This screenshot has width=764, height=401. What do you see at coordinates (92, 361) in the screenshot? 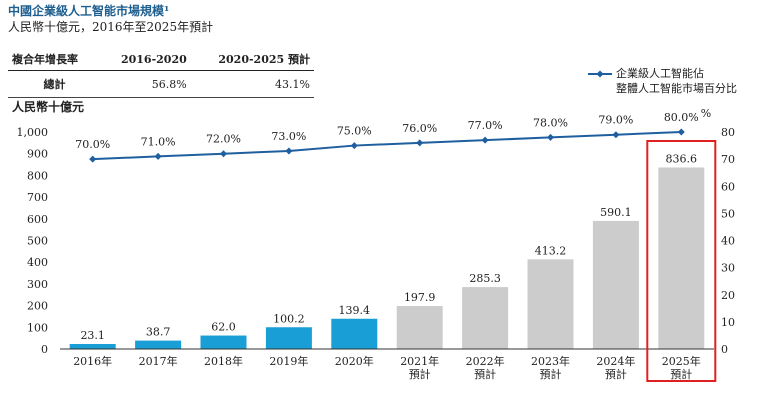
I see `x-axis-tick-label: 2016年` at bounding box center [92, 361].